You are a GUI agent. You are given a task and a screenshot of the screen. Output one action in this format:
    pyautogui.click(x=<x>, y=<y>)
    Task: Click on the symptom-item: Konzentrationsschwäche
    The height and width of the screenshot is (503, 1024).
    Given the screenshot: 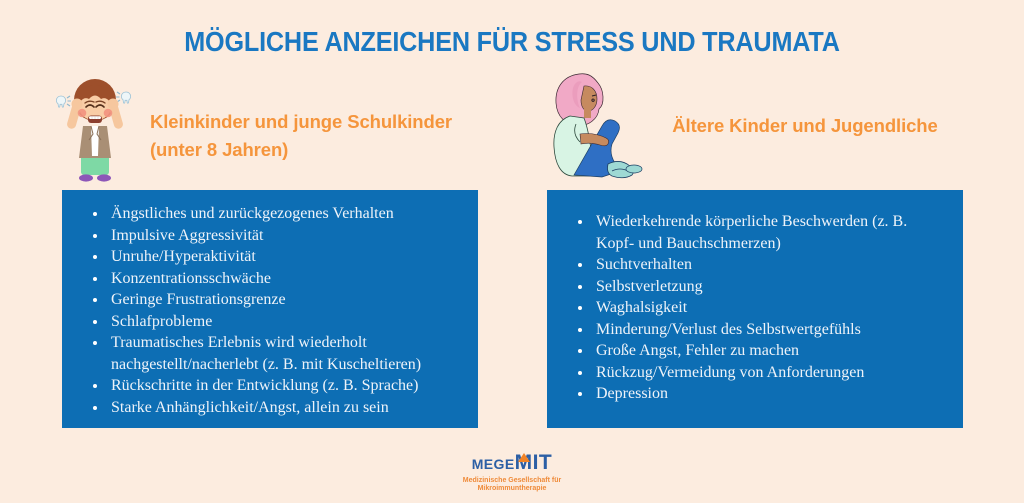 What is the action you would take?
    pyautogui.click(x=286, y=279)
    